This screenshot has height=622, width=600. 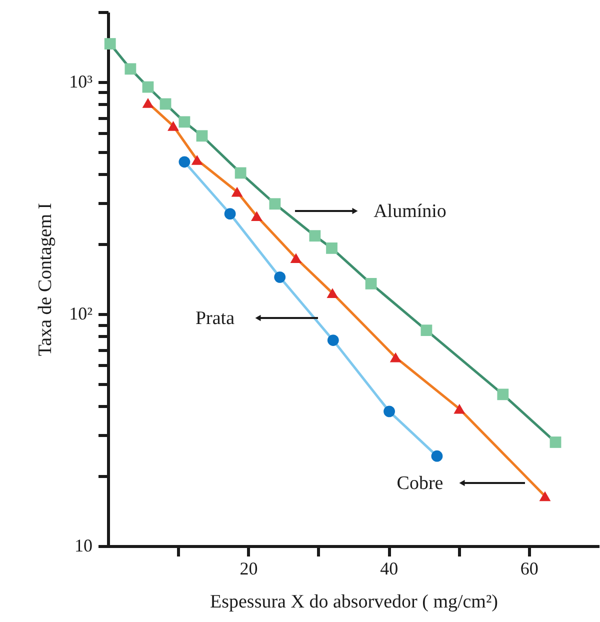 I want to click on x-tick-label: 20, so click(x=249, y=568).